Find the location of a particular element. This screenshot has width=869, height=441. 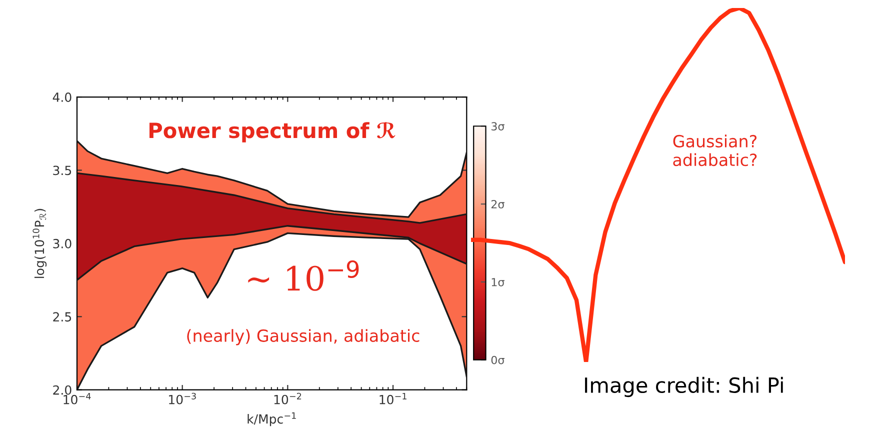

x-axis-title: k/Mpc$^{−1}$ is located at coordinates (272, 419).